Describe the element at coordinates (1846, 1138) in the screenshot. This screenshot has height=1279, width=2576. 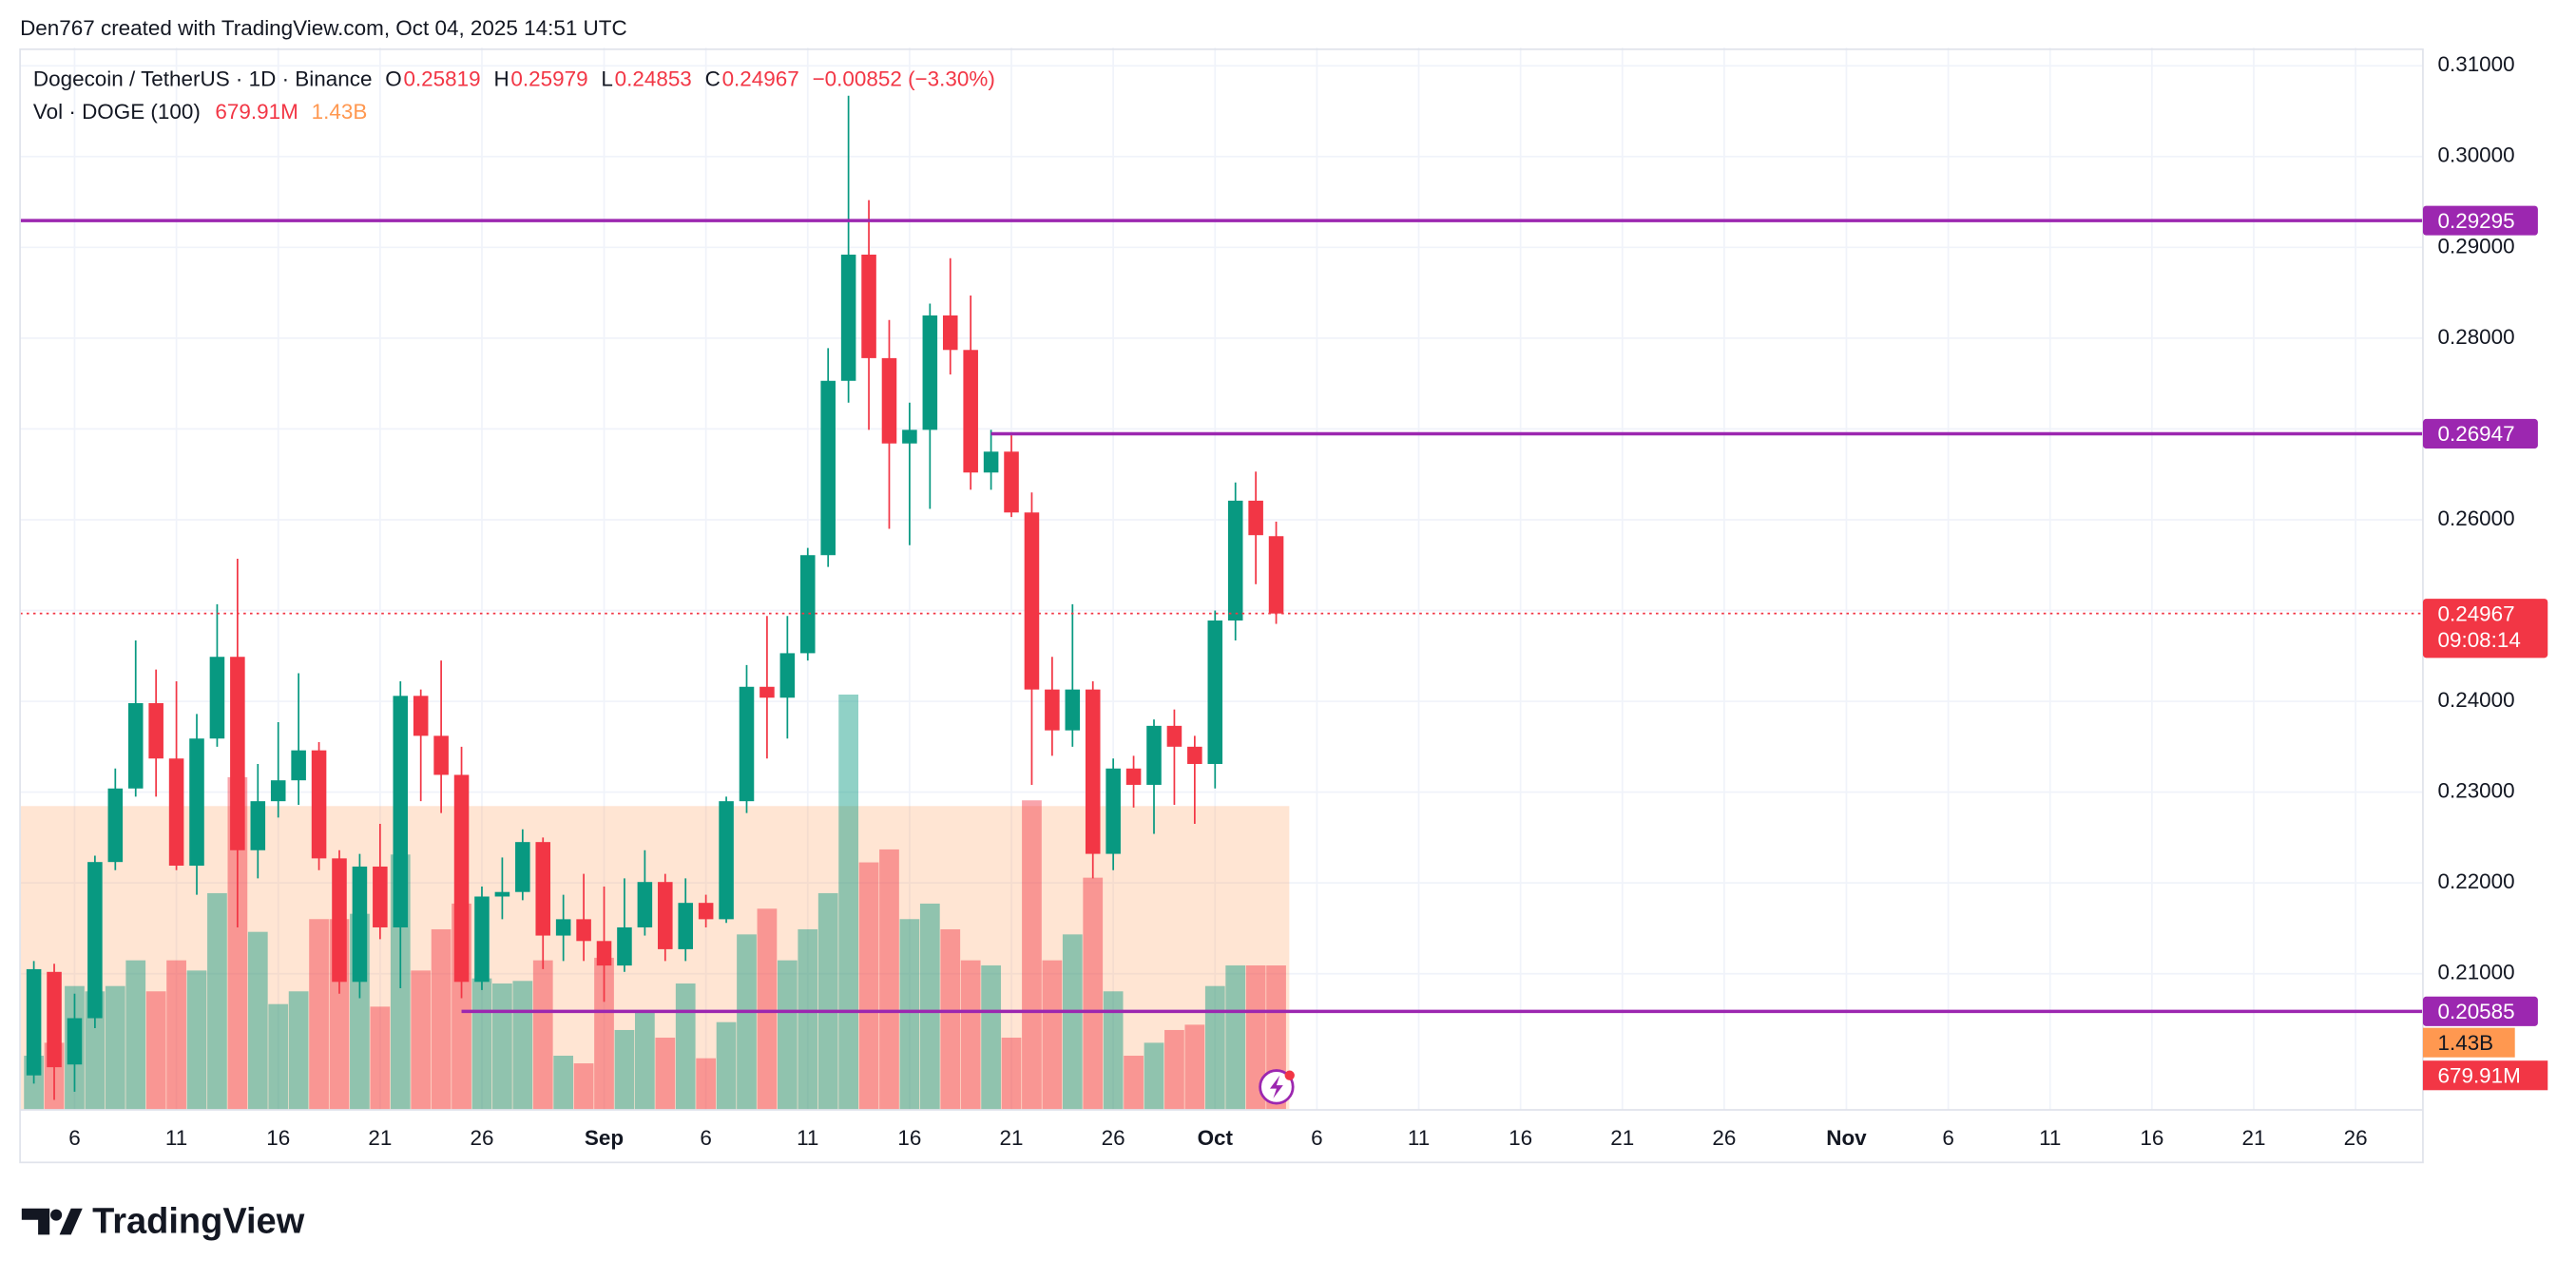
I see `x-tick-label: Nov` at that location.